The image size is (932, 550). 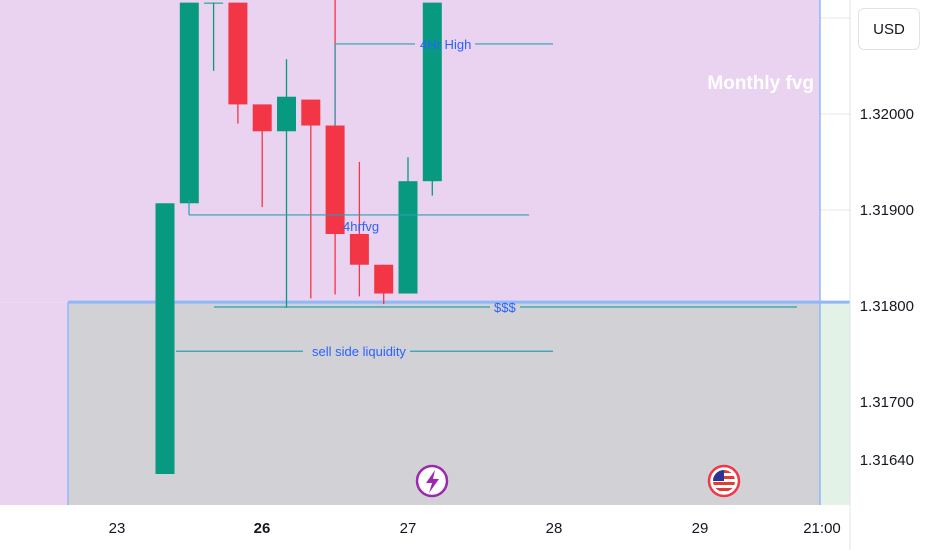 I want to click on four-hr-high-label: 4Hr High, so click(x=445, y=44).